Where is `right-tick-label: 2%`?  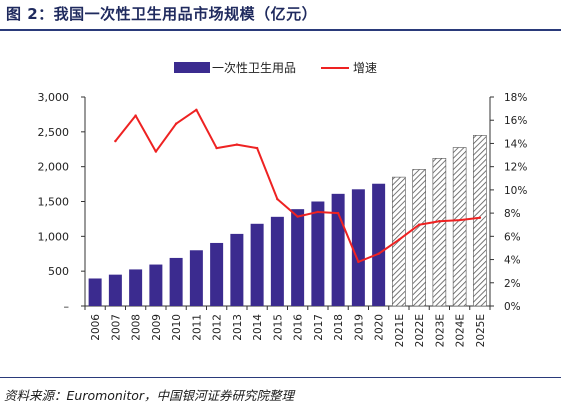
right-tick-label: 2% is located at coordinates (512, 284).